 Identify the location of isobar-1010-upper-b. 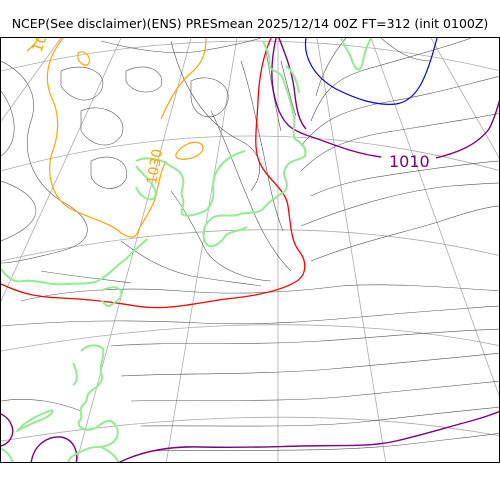
(292, 84).